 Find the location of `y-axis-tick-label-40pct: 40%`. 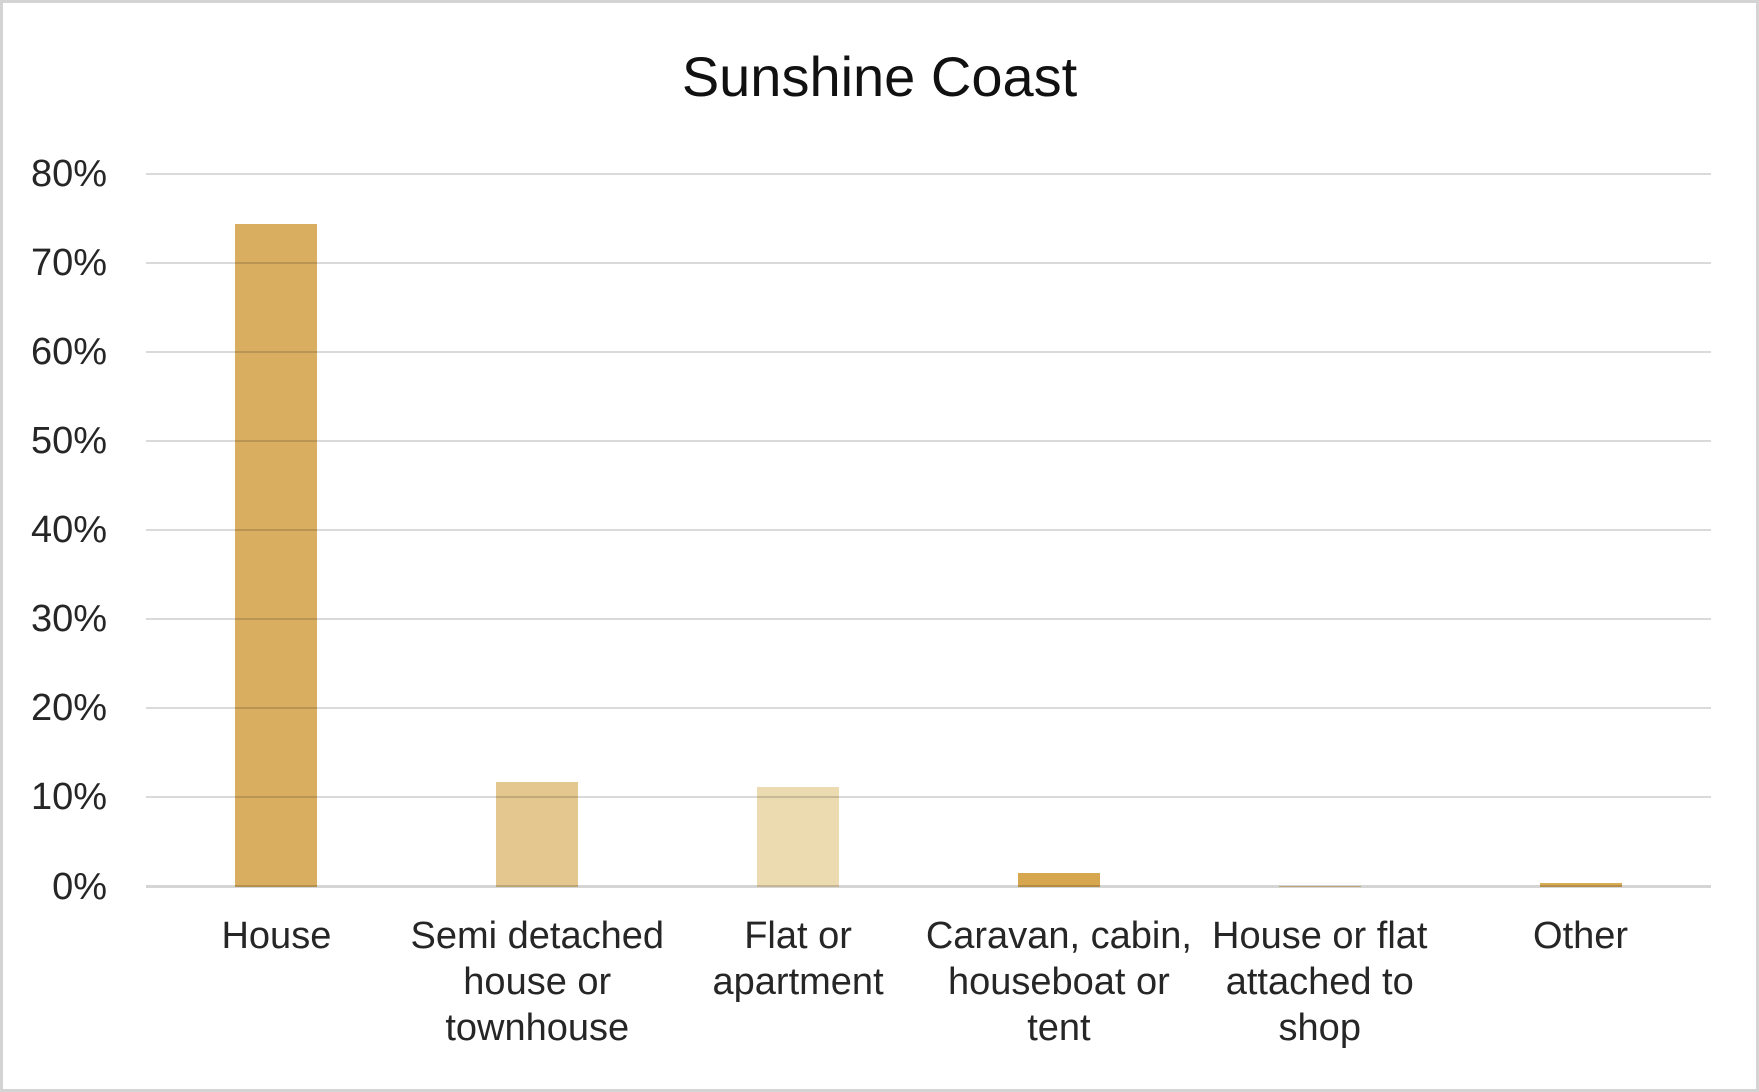

y-axis-tick-label-40pct: 40% is located at coordinates (68, 530).